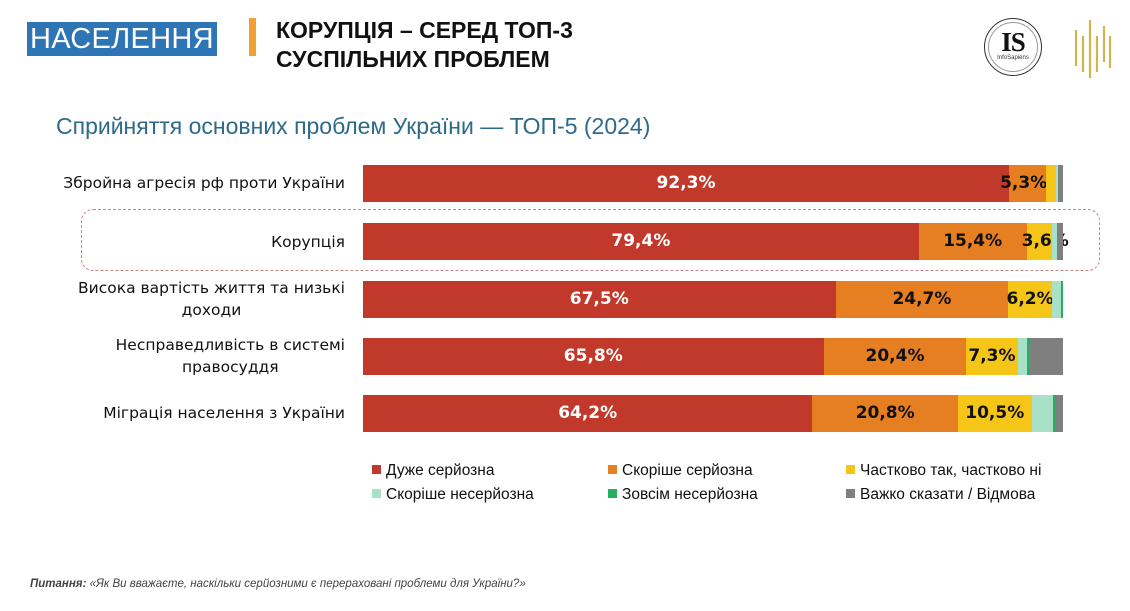  I want to click on category-label: Корупція, so click(308, 242).